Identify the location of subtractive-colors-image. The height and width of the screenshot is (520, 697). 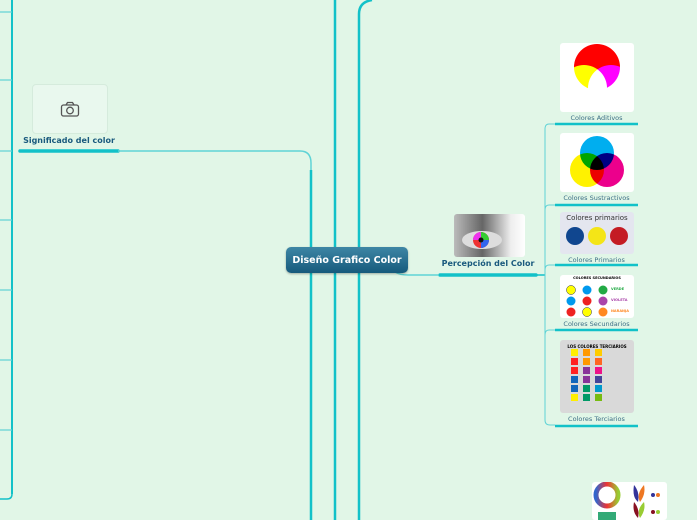
(597, 162).